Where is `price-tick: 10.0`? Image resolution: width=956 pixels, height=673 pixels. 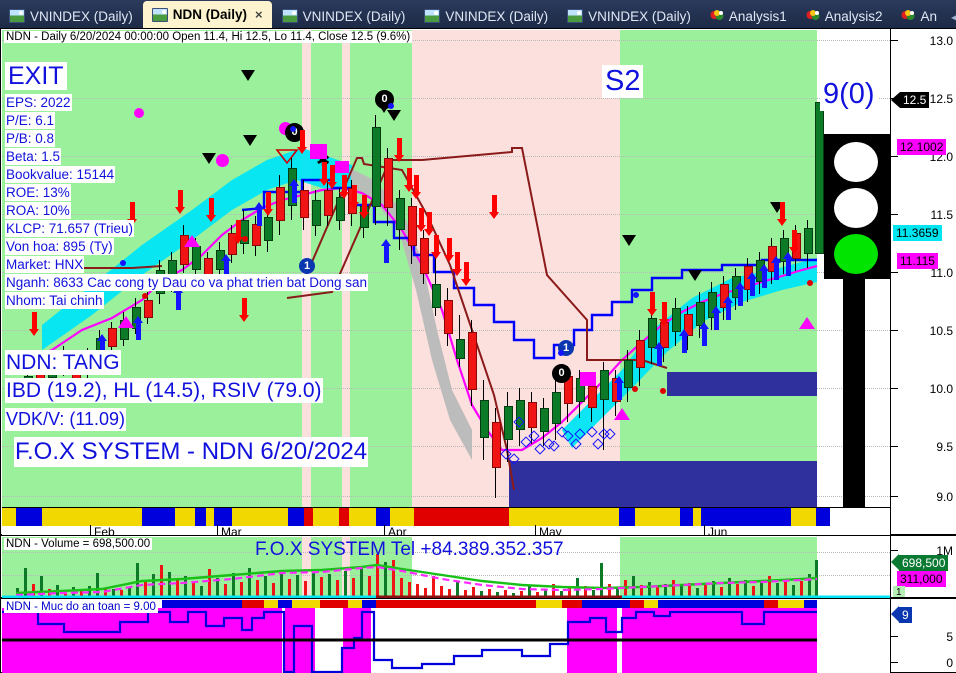
price-tick: 10.0 is located at coordinates (941, 389).